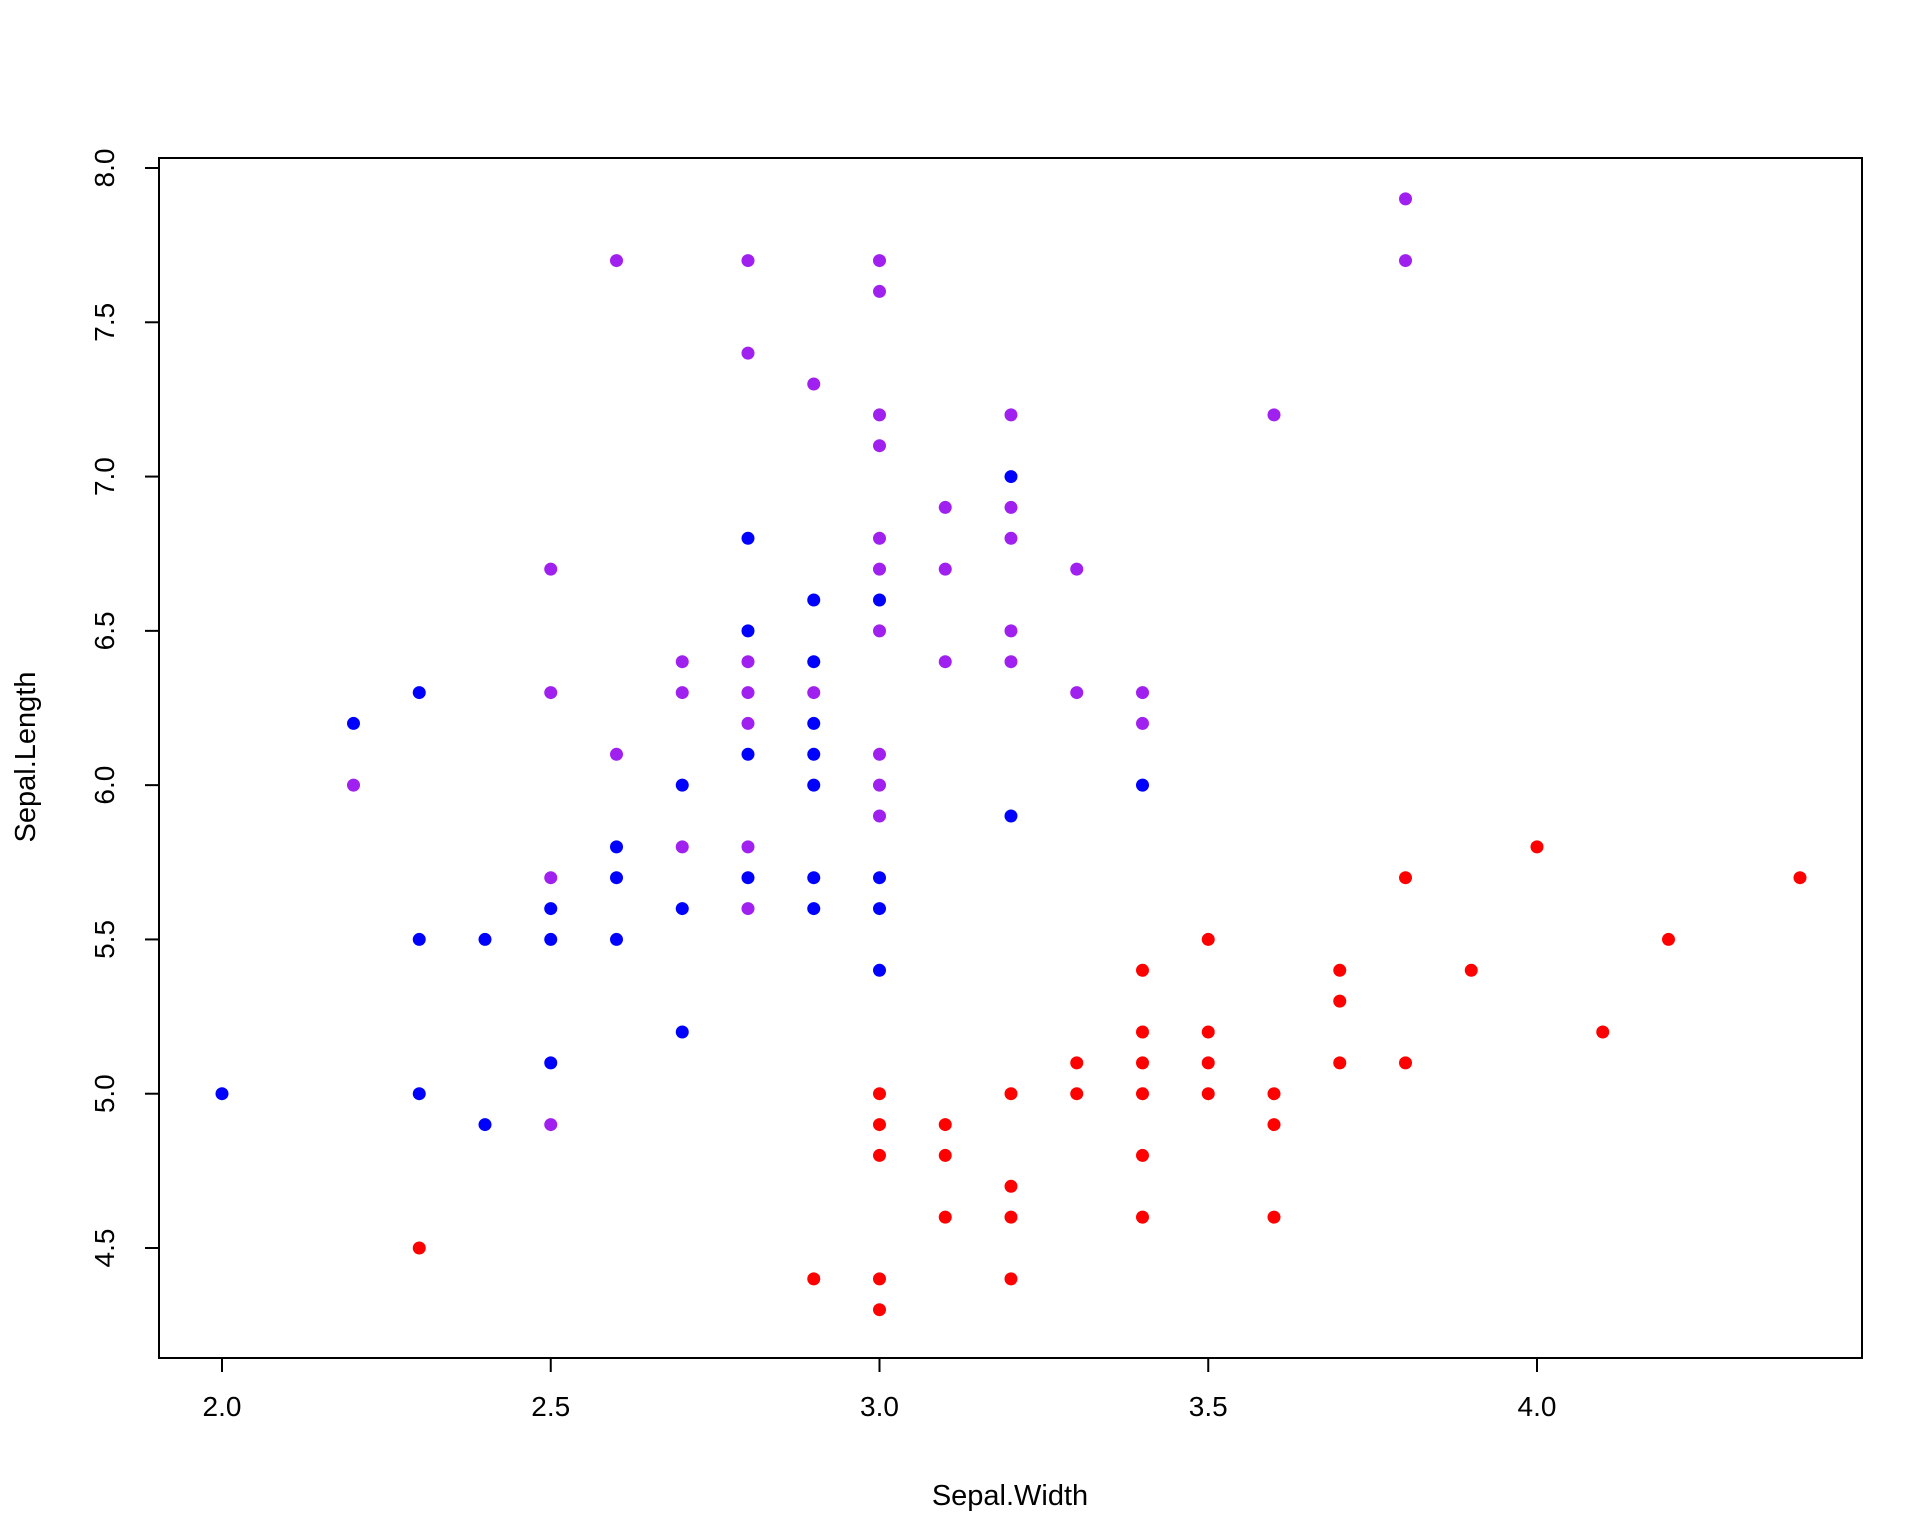 The width and height of the screenshot is (1920, 1536). I want to click on y-tick-label: 5.0, so click(104, 1093).